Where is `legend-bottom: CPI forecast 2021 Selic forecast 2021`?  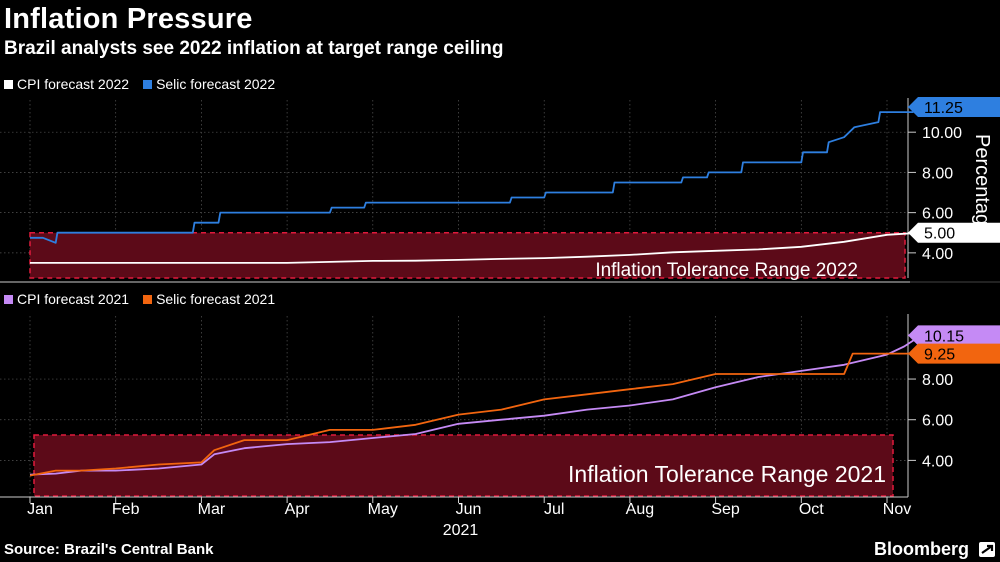 legend-bottom: CPI forecast 2021 Selic forecast 2021 is located at coordinates (139, 299).